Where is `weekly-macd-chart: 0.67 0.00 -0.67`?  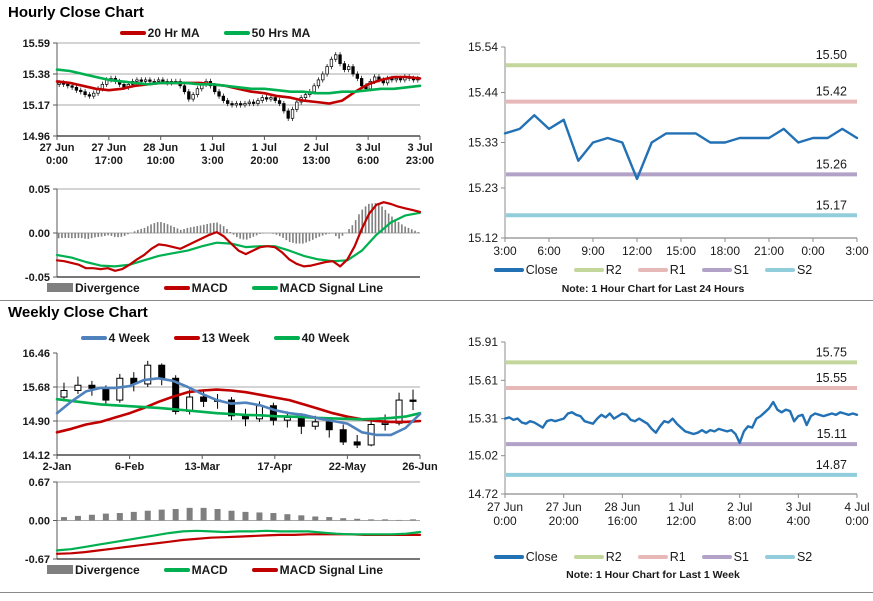 weekly-macd-chart: 0.67 0.00 -0.67 is located at coordinates (223, 521).